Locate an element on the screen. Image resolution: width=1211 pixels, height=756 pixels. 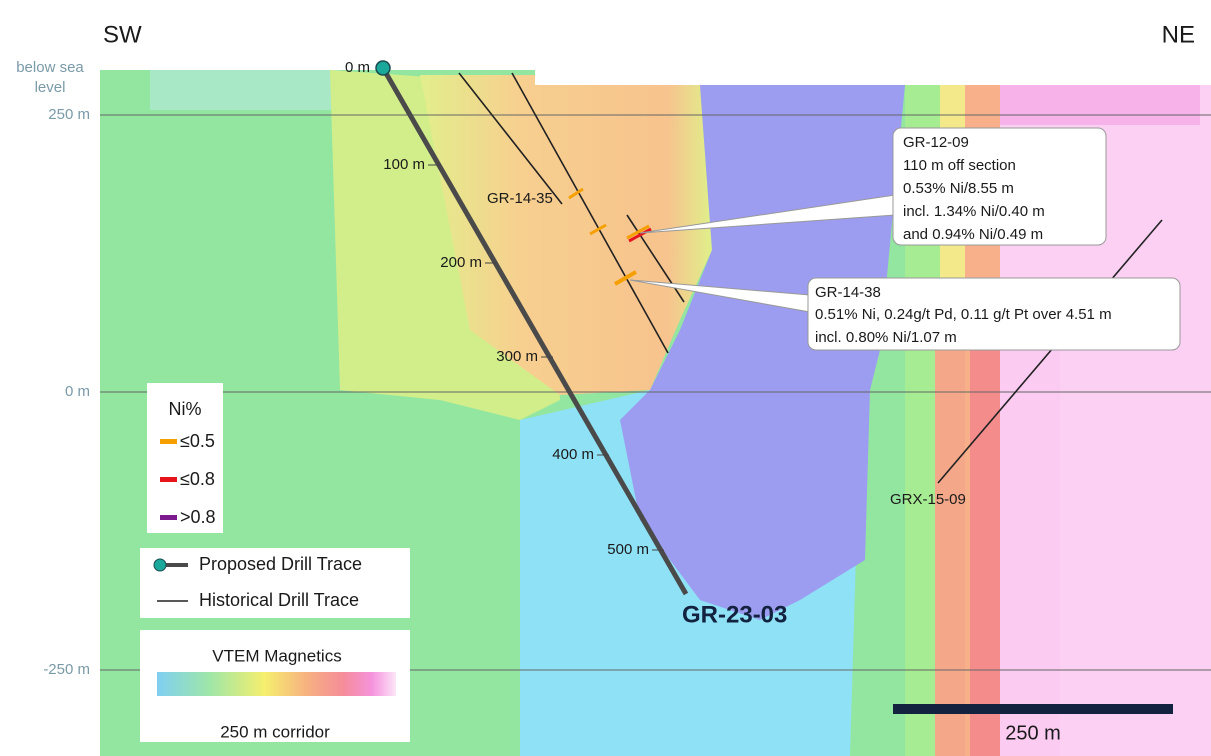
legend-label: ≤0.8 is located at coordinates (197, 479).